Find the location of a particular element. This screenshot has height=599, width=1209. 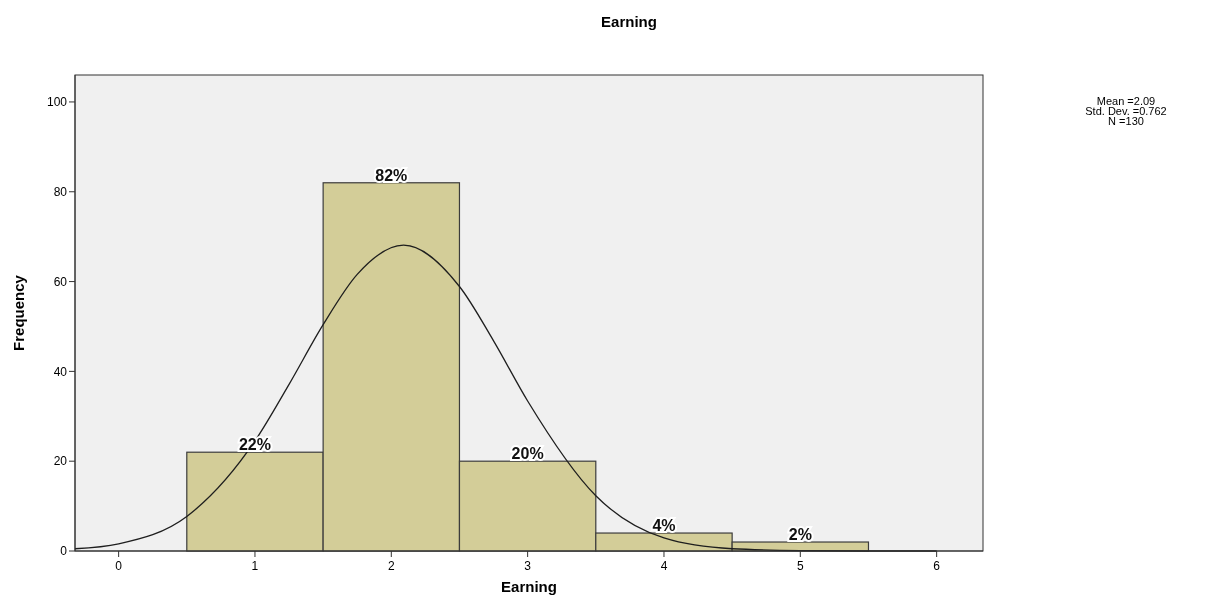

y-tick-label: 80 is located at coordinates (60, 191).